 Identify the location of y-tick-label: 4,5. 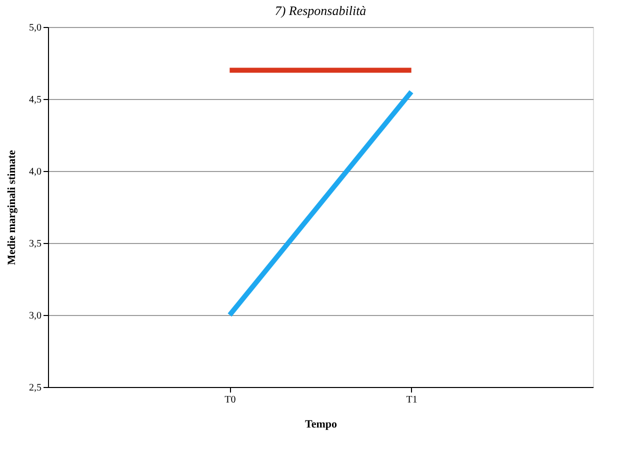
(35, 100).